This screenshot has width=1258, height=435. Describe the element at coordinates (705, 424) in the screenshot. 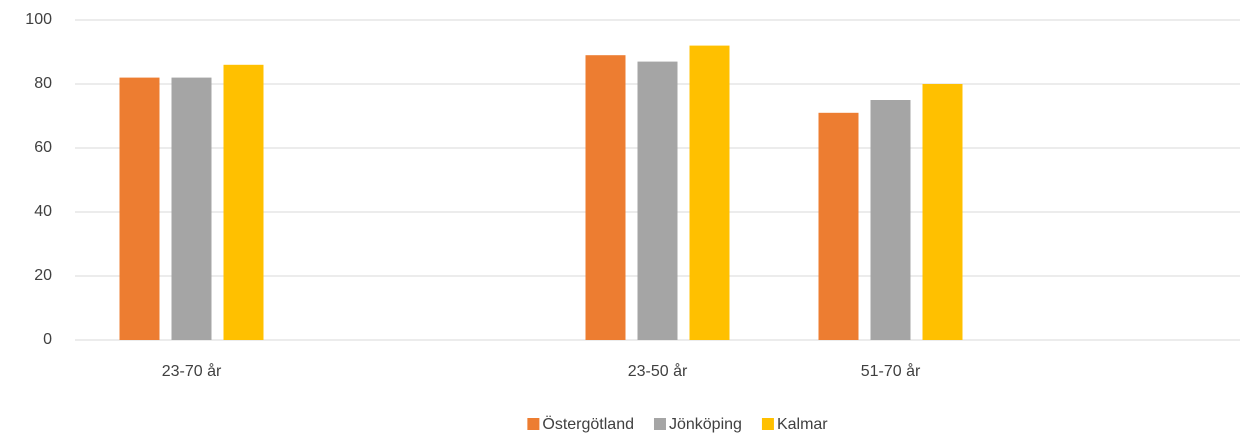

I see `legend-label: Jönköping` at that location.